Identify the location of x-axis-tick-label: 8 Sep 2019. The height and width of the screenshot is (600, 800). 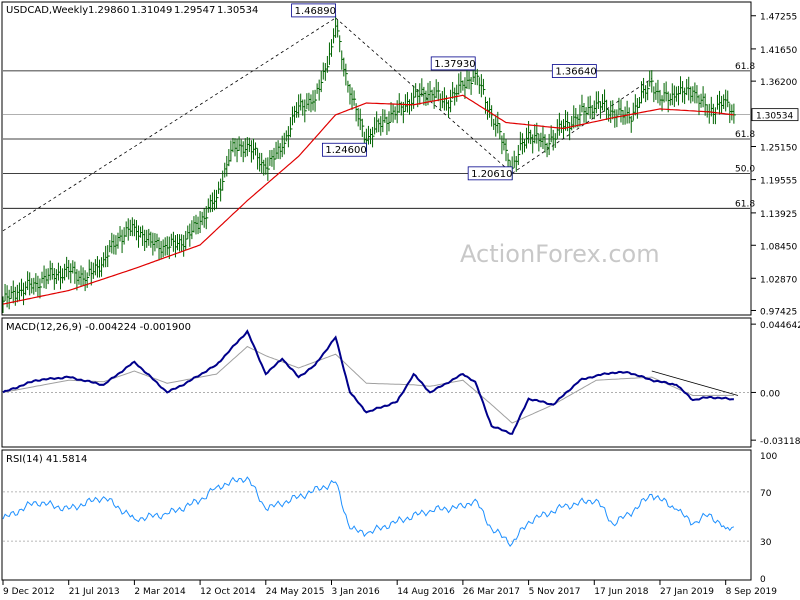
(752, 592).